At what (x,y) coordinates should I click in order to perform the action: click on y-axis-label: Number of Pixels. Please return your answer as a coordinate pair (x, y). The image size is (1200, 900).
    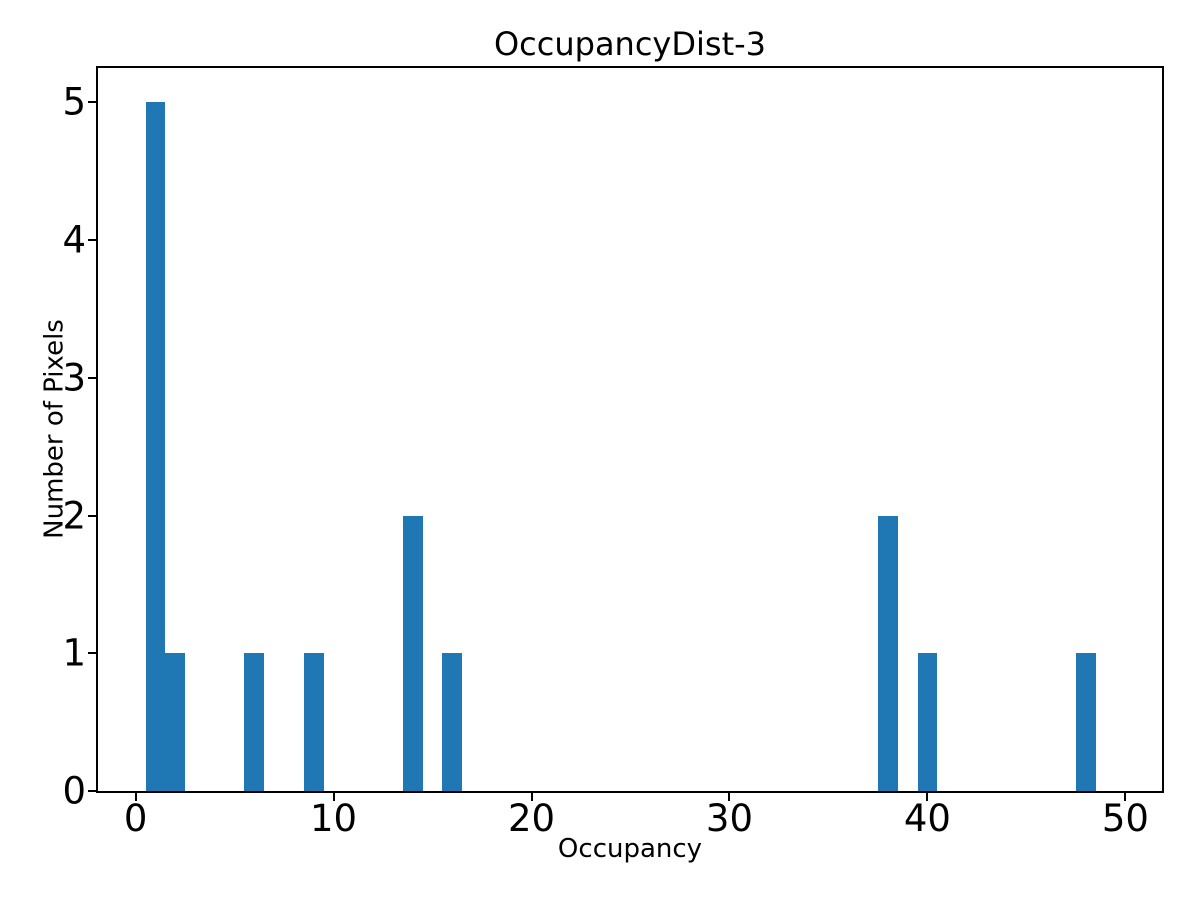
    Looking at the image, I should click on (54, 429).